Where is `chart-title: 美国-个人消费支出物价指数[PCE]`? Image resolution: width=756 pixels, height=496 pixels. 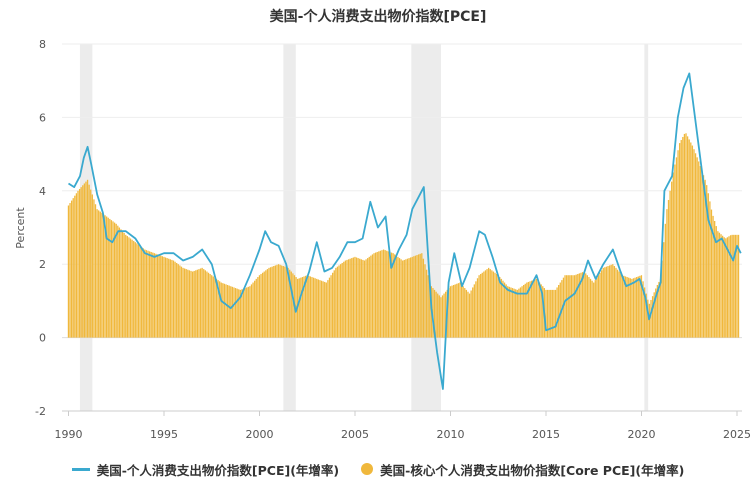 chart-title: 美国-个人消费支出物价指数[PCE] is located at coordinates (378, 16).